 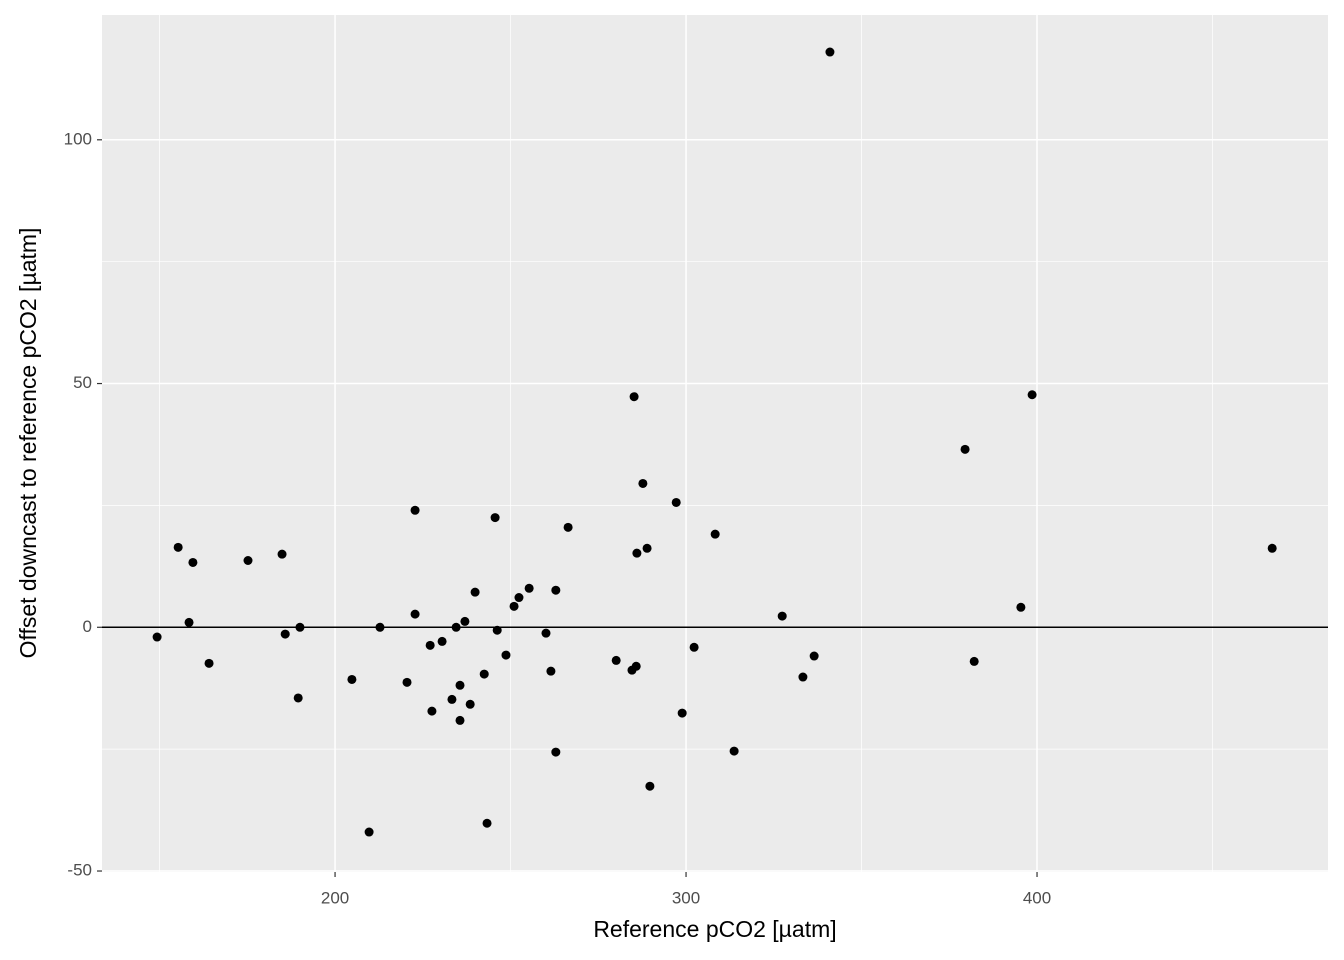 What do you see at coordinates (28, 443) in the screenshot?
I see `y-axis-title: Offset downcast to reference pCO2 [µatm]` at bounding box center [28, 443].